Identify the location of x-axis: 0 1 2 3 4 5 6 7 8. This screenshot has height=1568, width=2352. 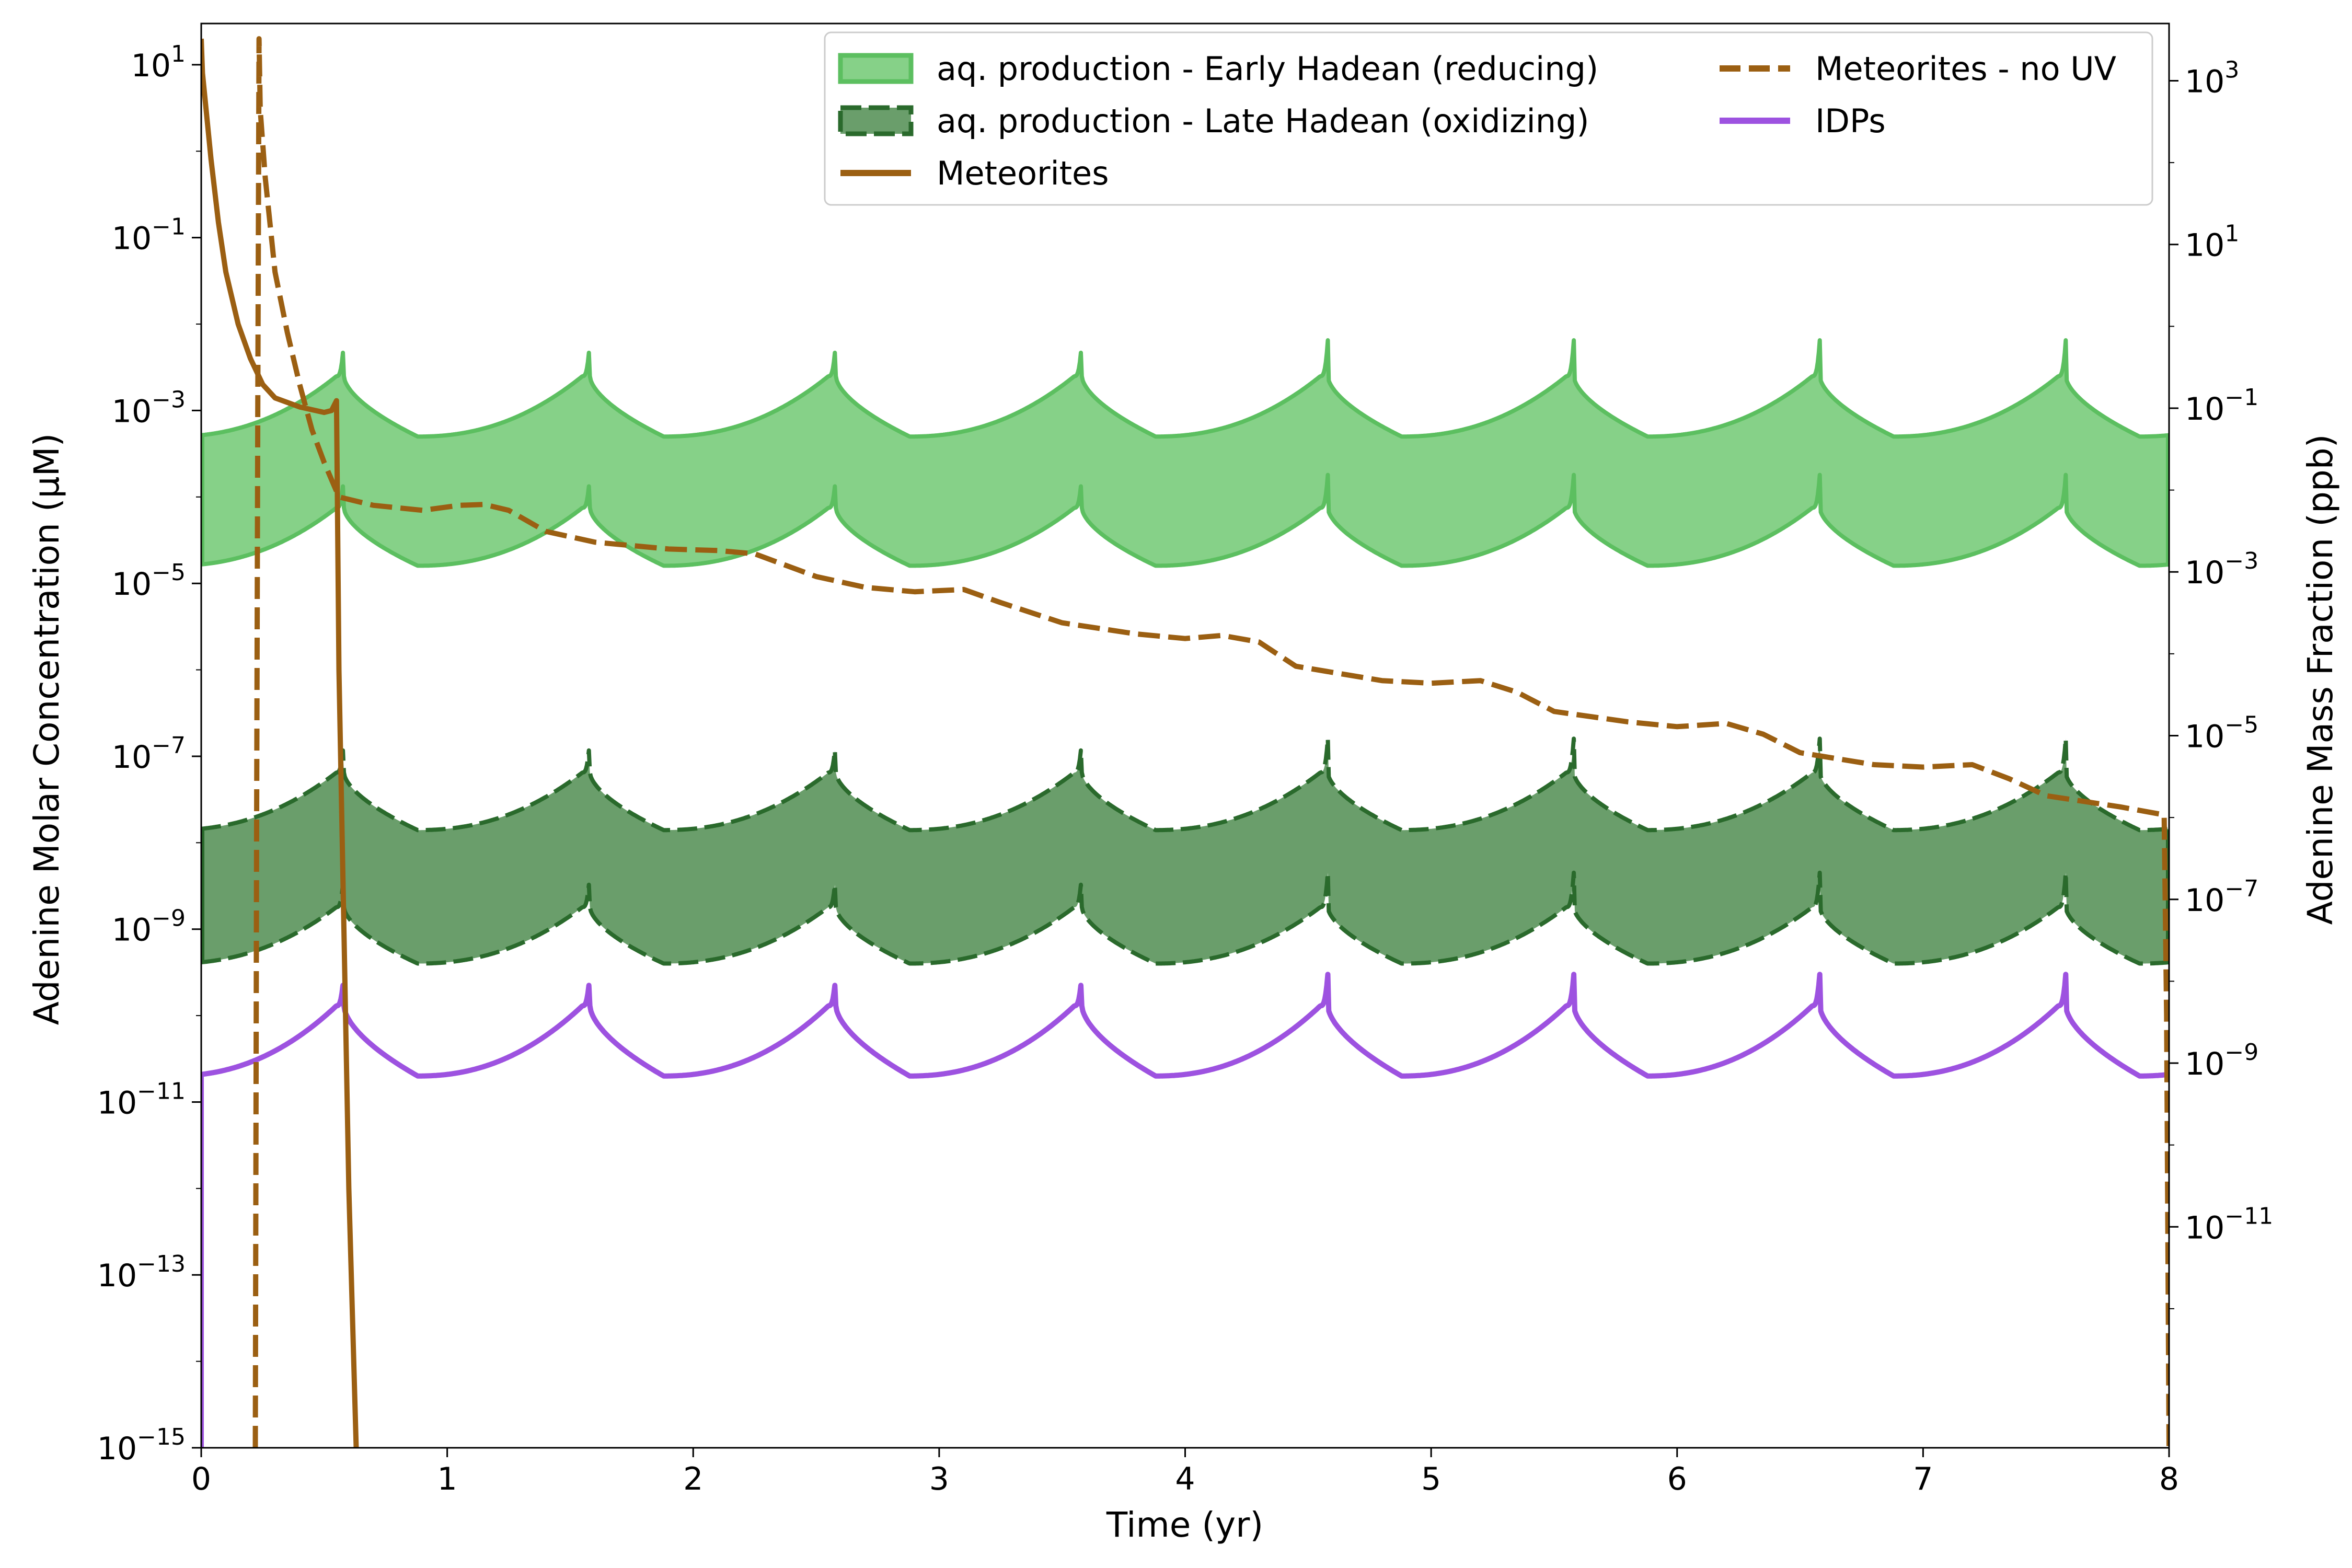
(1185, 1472).